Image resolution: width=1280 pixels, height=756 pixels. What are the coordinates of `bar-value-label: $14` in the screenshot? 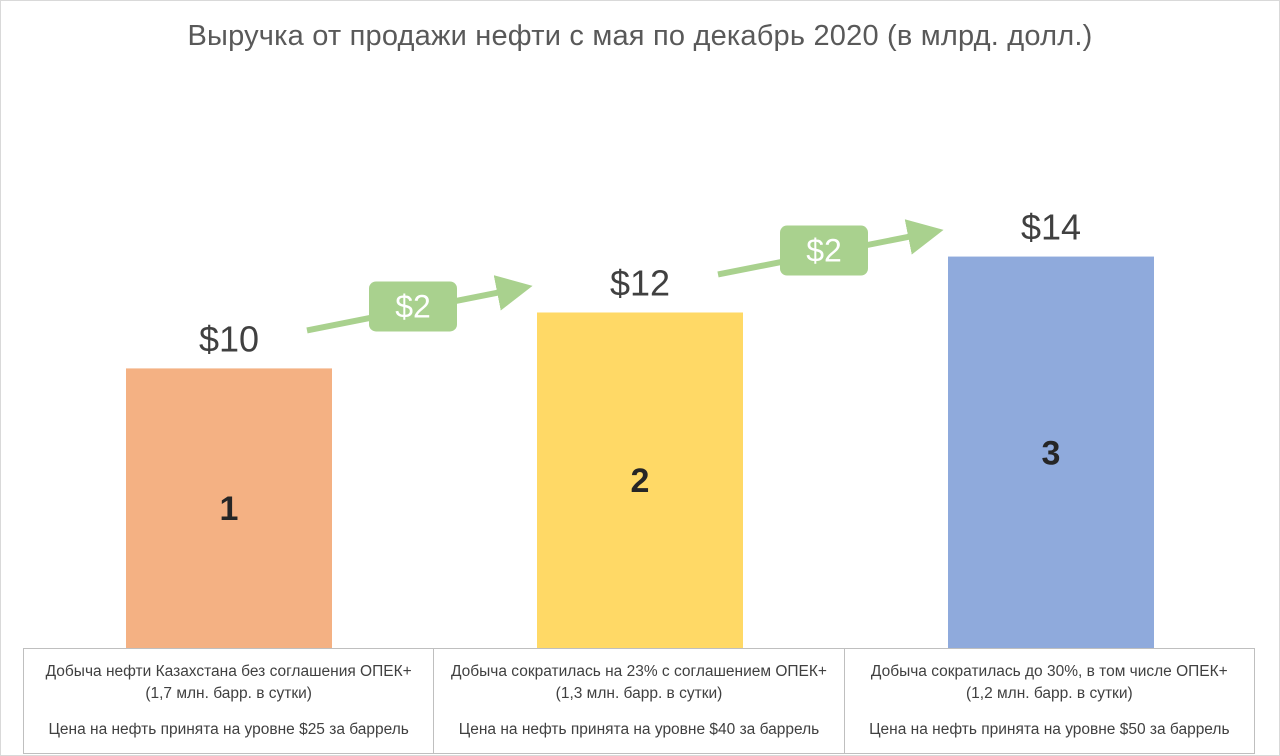 It's located at (1051, 227).